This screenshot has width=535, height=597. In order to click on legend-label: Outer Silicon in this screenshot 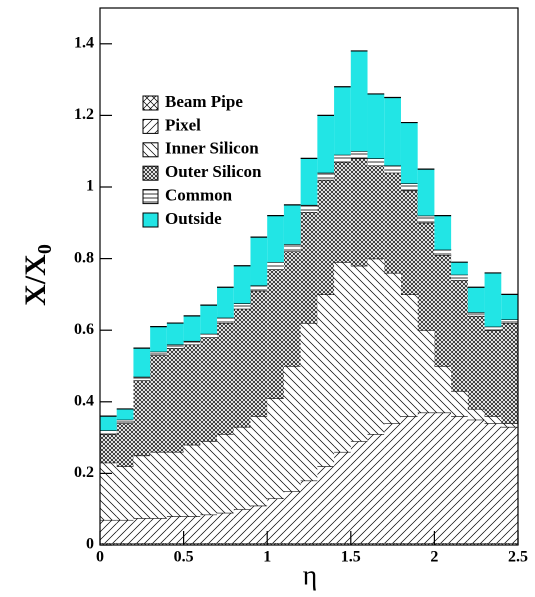, I will do `click(213, 171)`.